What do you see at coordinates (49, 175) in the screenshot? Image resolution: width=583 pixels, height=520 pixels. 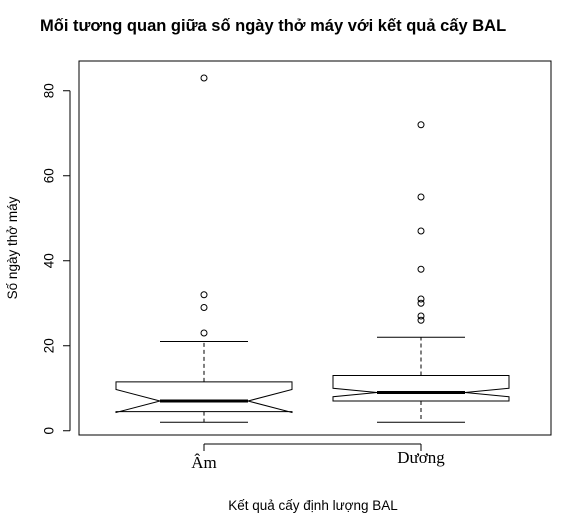 I see `y-tick-label: 60` at bounding box center [49, 175].